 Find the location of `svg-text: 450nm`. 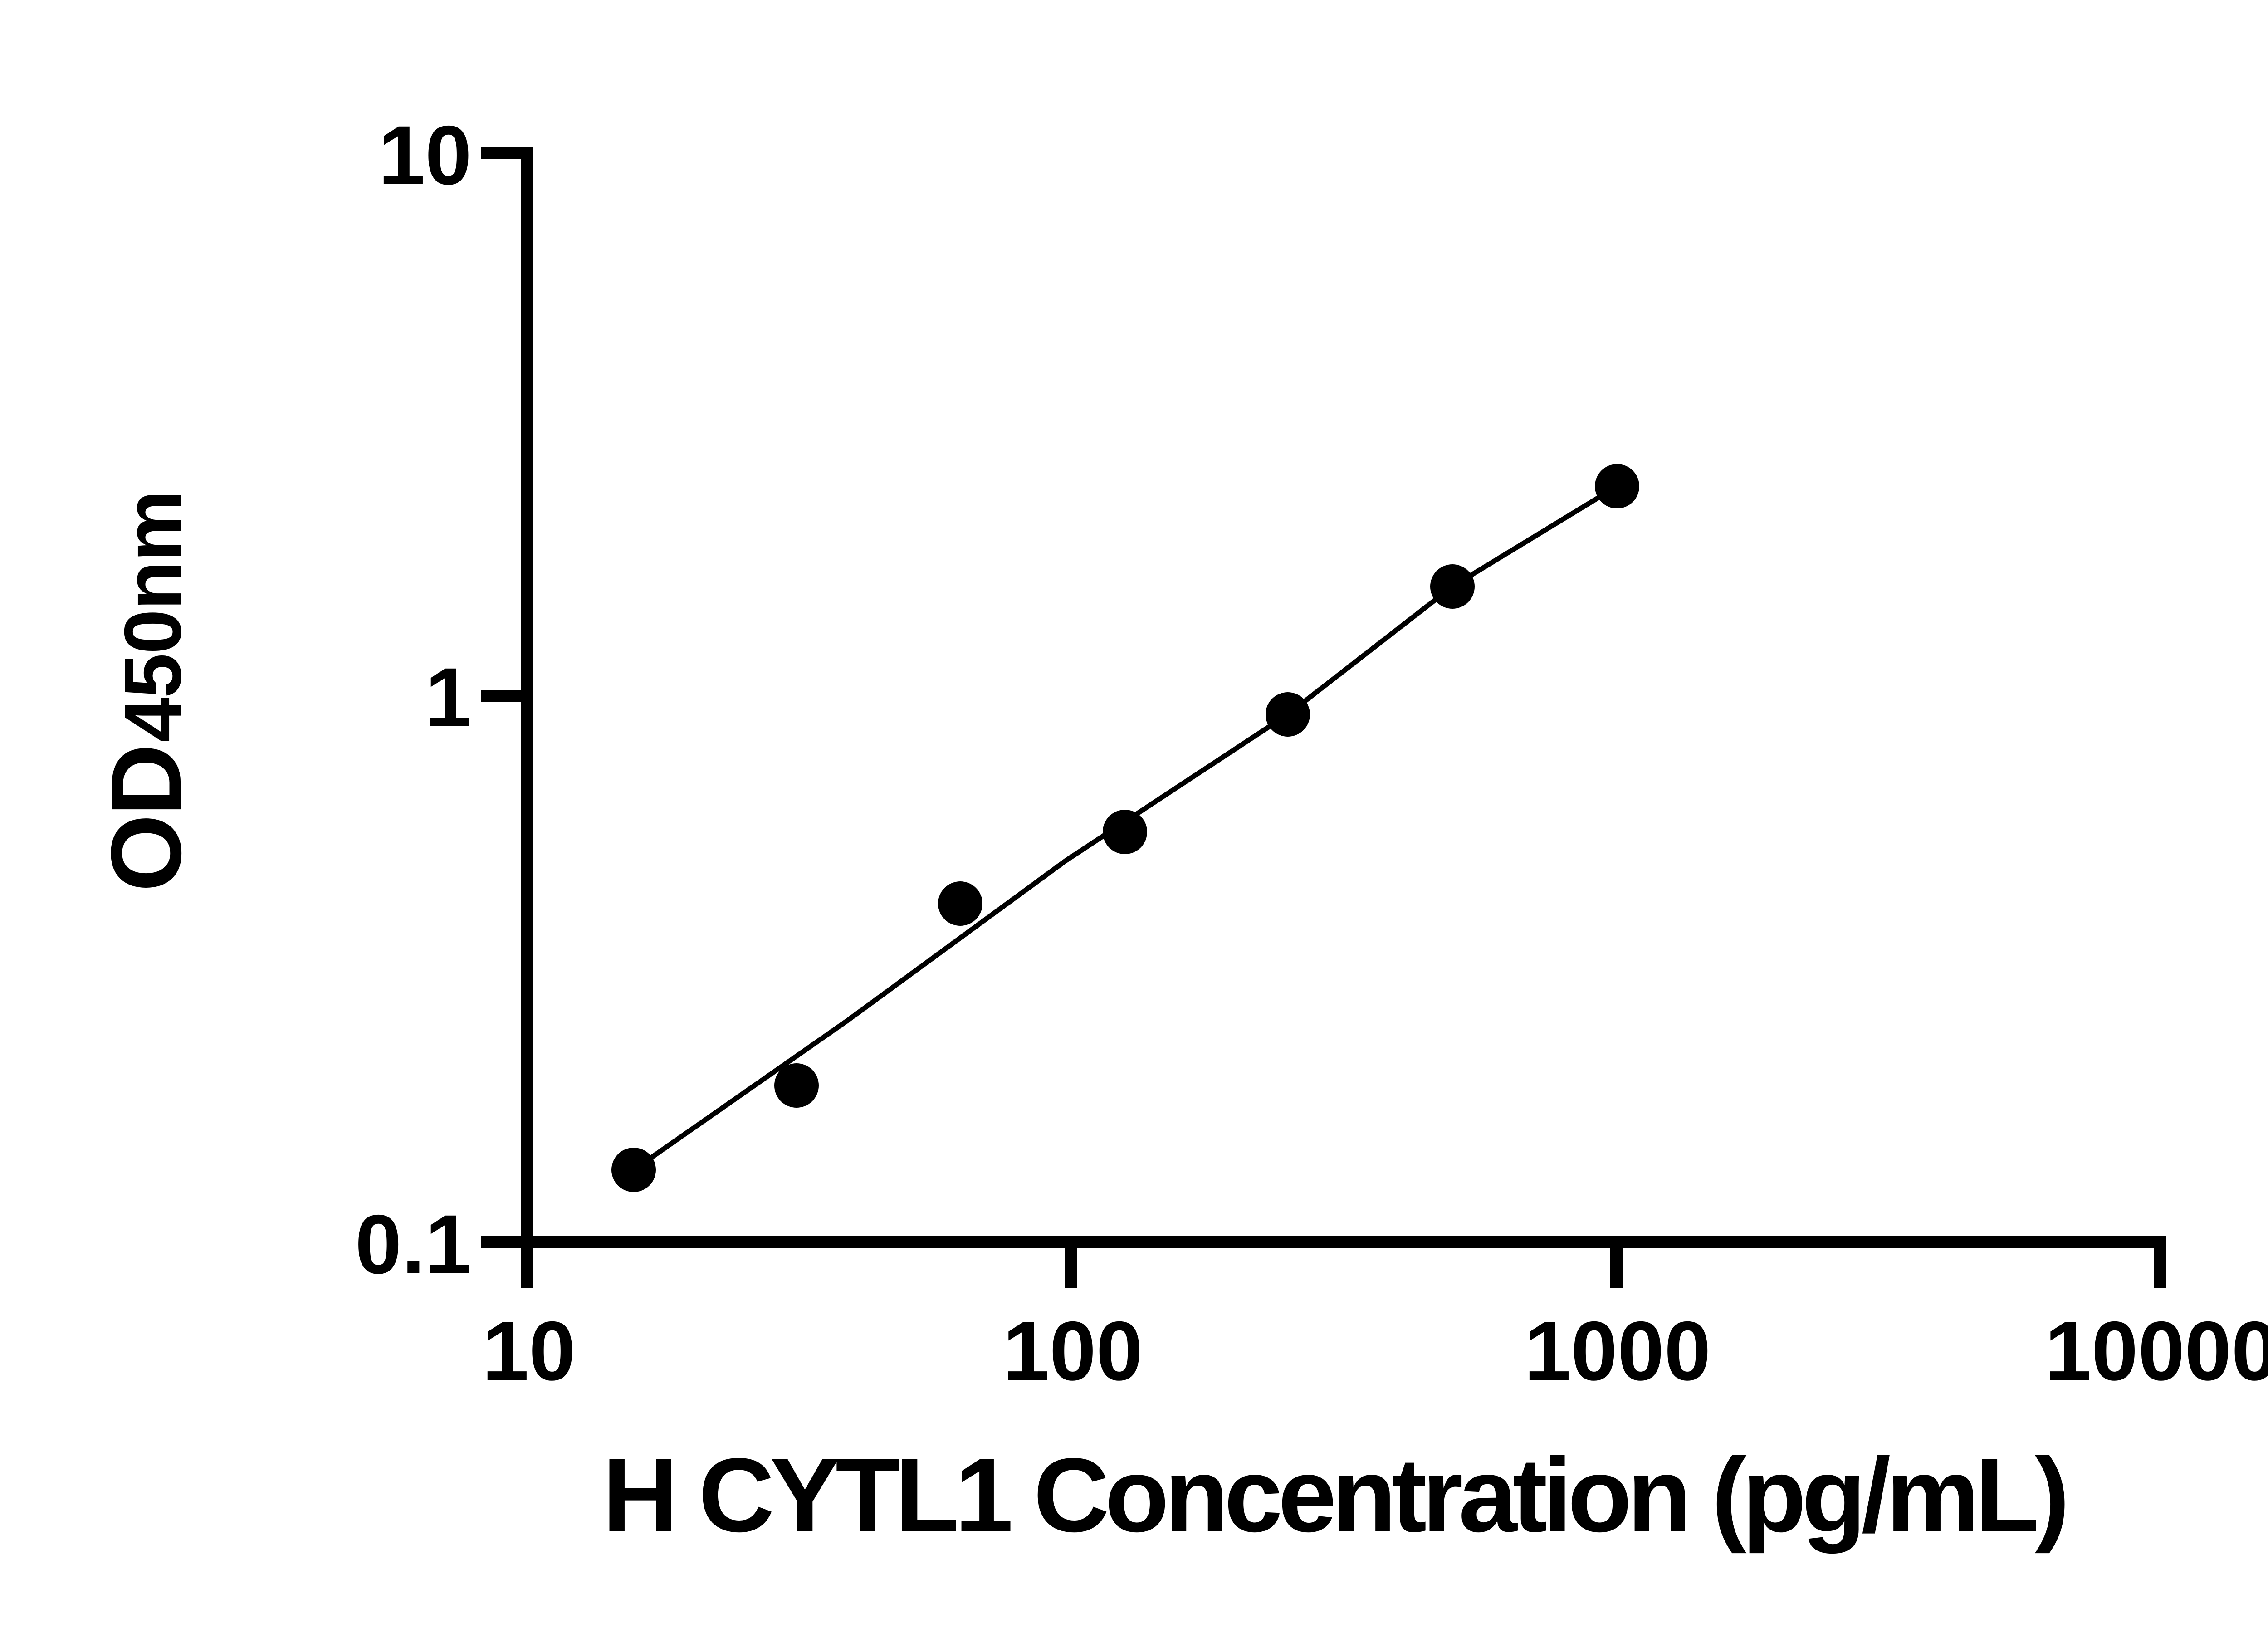

svg-text: 450nm is located at coordinates (153, 616).